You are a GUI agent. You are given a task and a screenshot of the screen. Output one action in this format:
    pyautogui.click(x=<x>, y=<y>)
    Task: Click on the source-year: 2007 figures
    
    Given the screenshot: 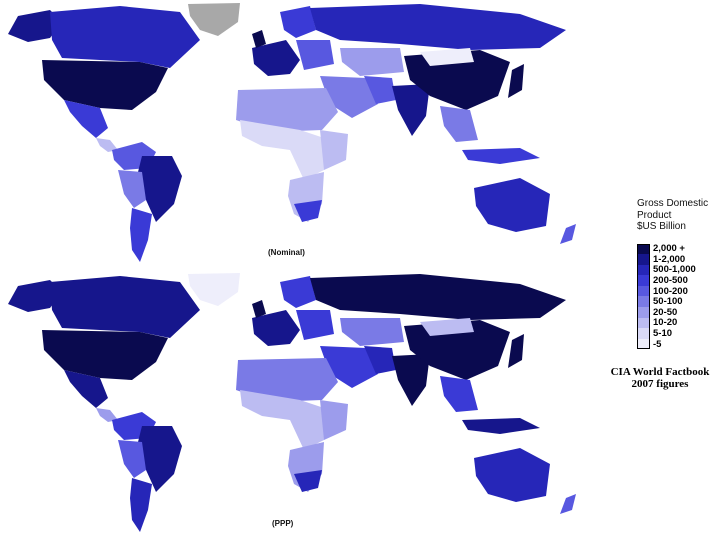 What is the action you would take?
    pyautogui.click(x=660, y=384)
    